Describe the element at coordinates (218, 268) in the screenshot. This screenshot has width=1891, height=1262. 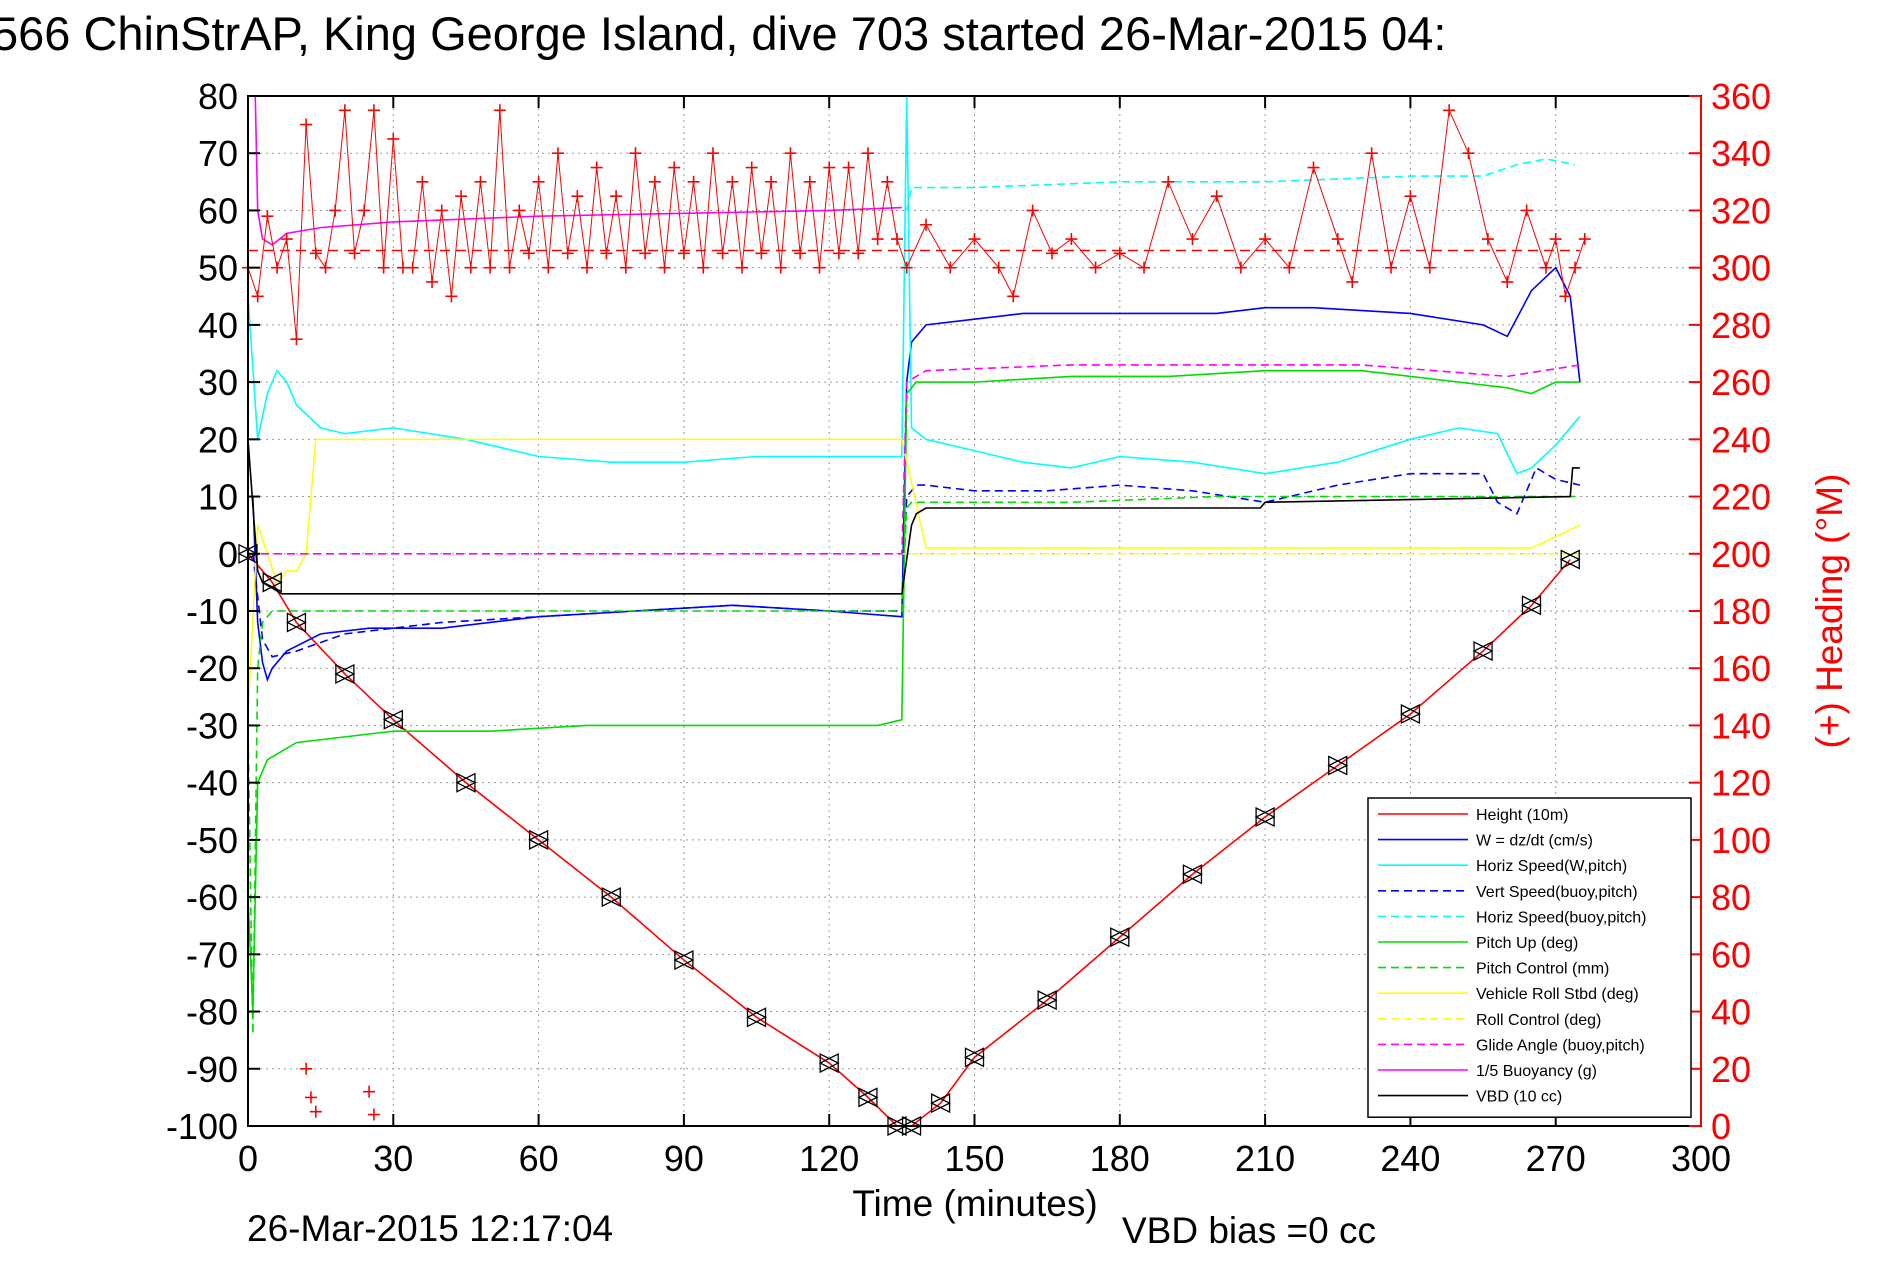
I see `y-tick-label: 50` at that location.